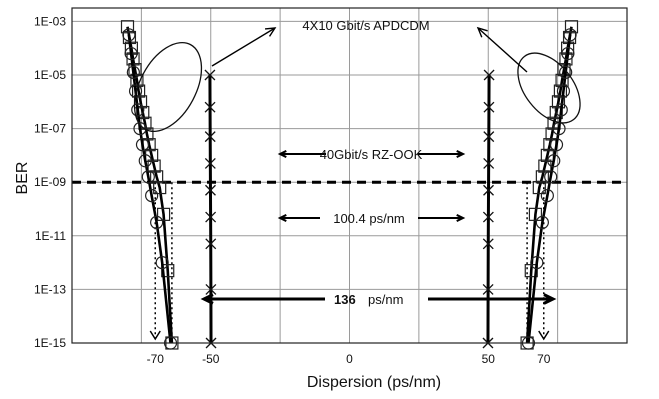 The width and height of the screenshot is (659, 399). I want to click on width-apdcdm-arrow-right-head, so click(550, 299).